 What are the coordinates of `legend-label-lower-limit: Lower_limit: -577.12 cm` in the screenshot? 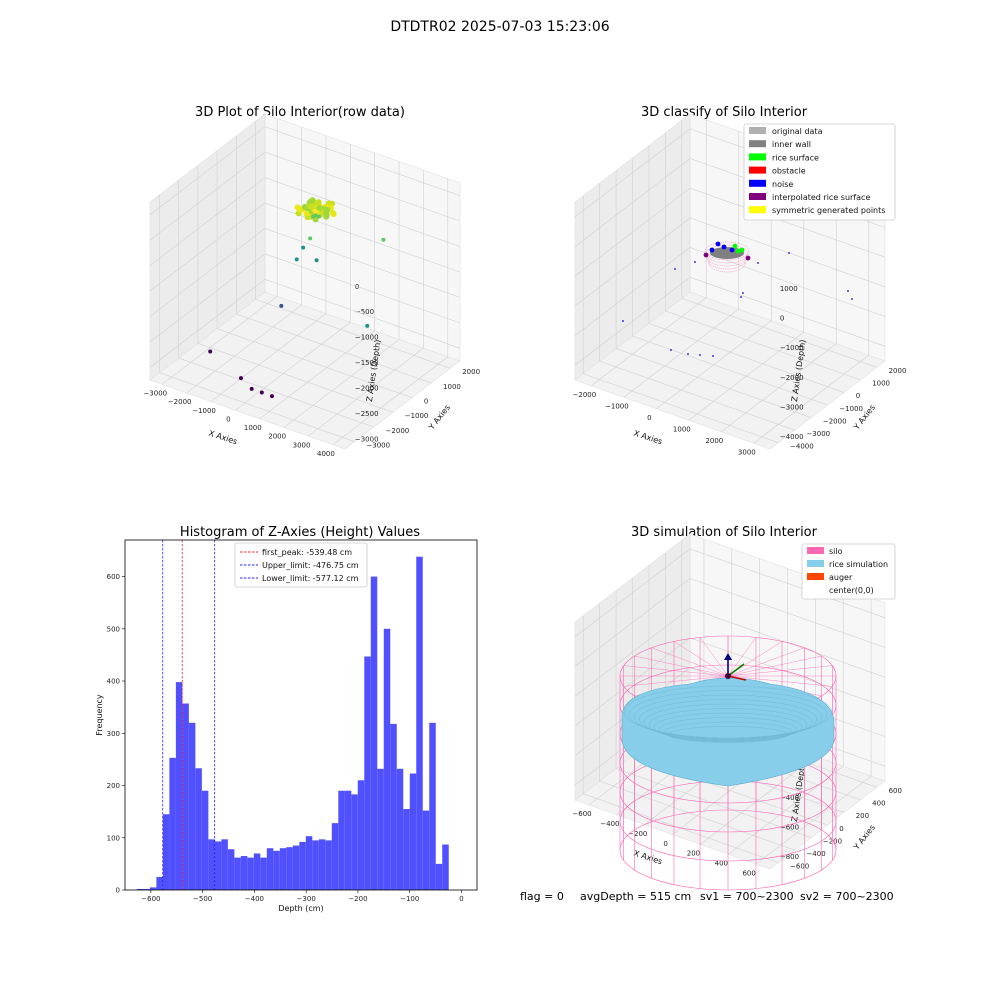 It's located at (310, 578).